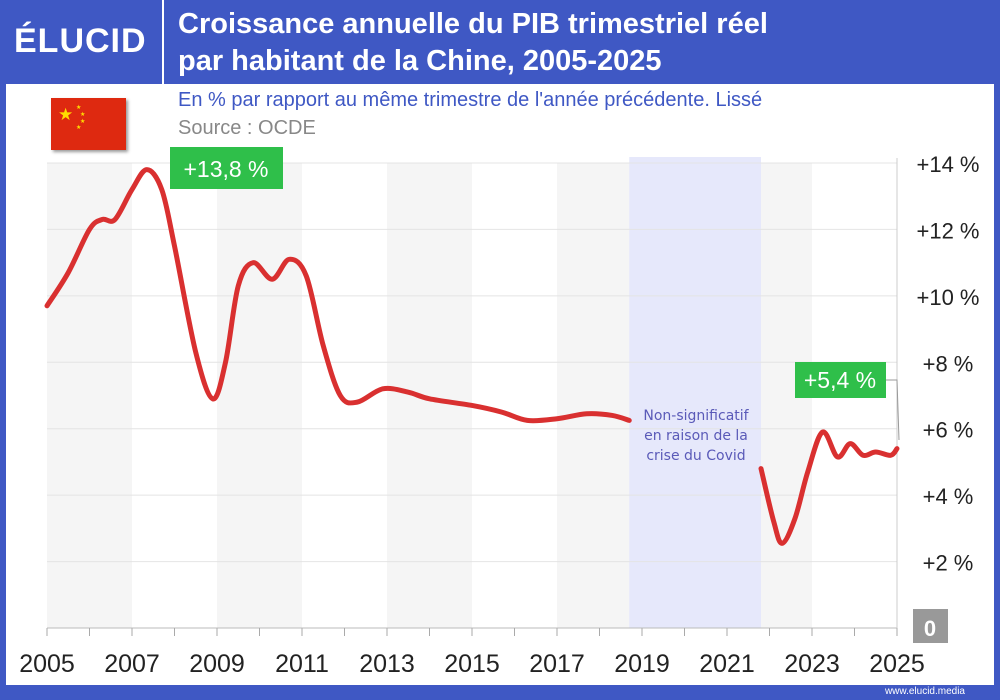  Describe the element at coordinates (893, 410) in the screenshot. I see `callout-leader` at that location.